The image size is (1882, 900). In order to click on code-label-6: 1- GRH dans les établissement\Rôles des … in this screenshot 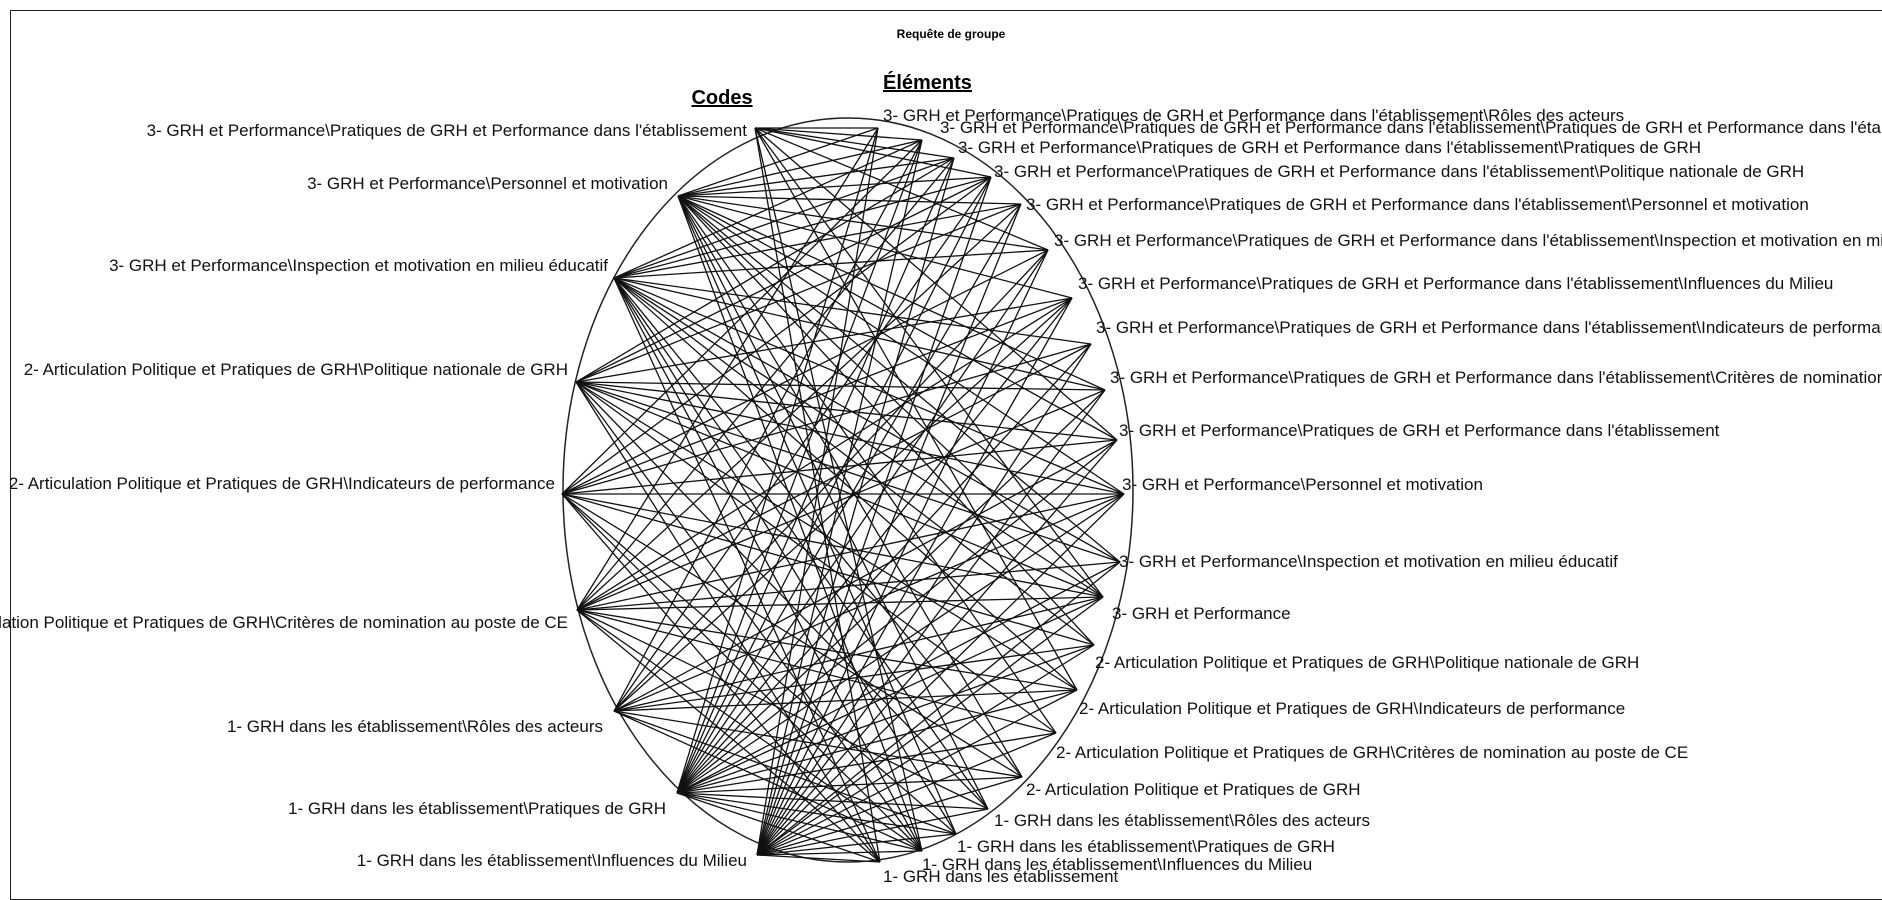, I will do `click(415, 726)`.